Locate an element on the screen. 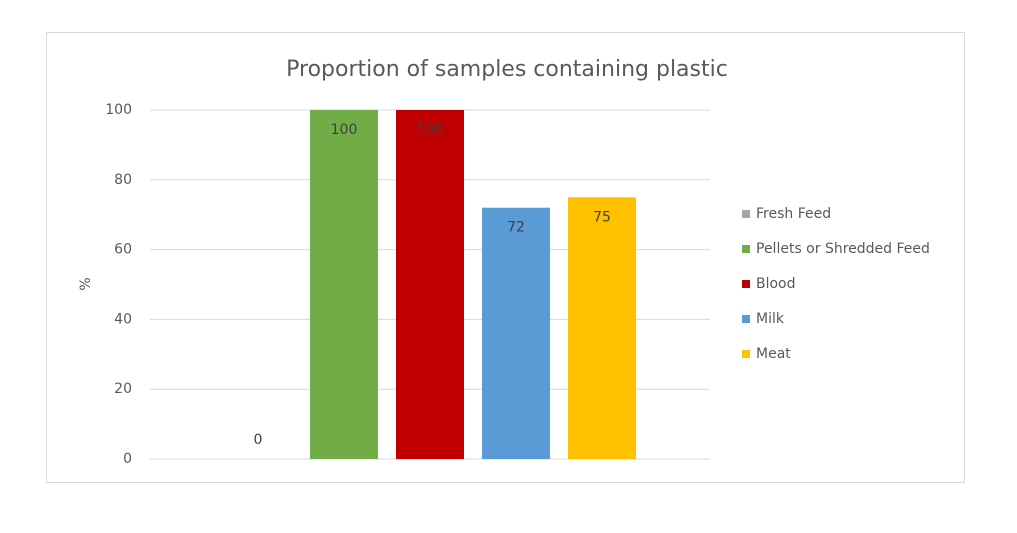 The height and width of the screenshot is (533, 1017). y-tick-label: 100 is located at coordinates (118, 110).